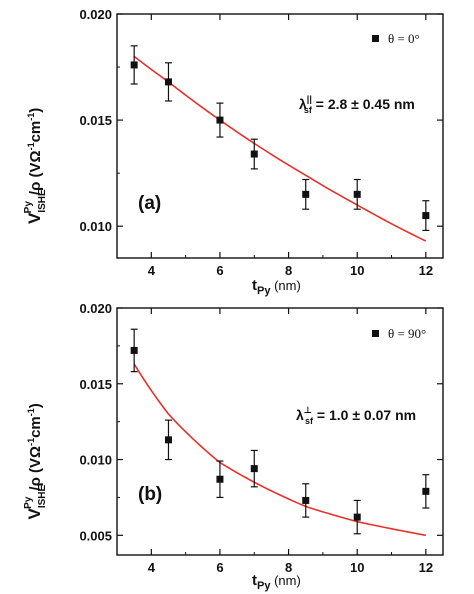 Image resolution: width=474 pixels, height=594 pixels. I want to click on y-axis-title-a: VISHEPy/ρ (VΩ-1cm-1), so click(35, 166).